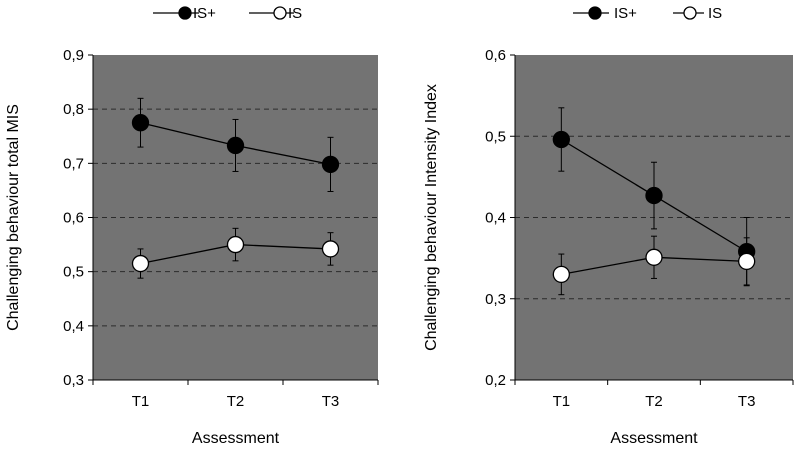  Describe the element at coordinates (73, 55) in the screenshot. I see `y-tick-label: 0,9` at that location.